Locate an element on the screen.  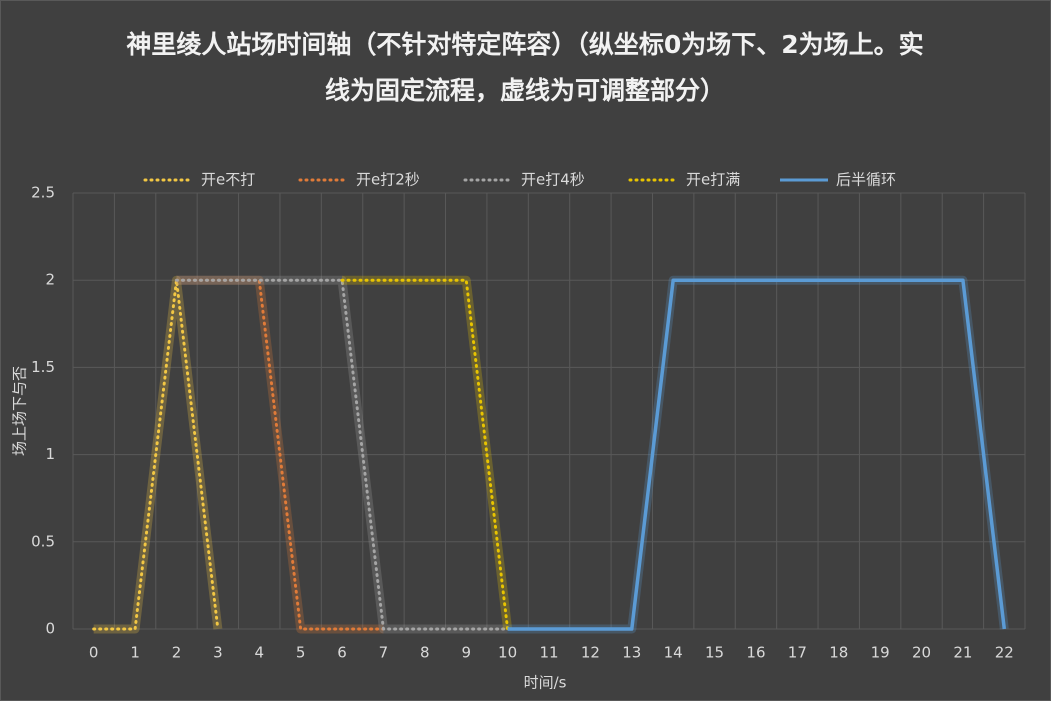
x-tick-label: 19 is located at coordinates (880, 653).